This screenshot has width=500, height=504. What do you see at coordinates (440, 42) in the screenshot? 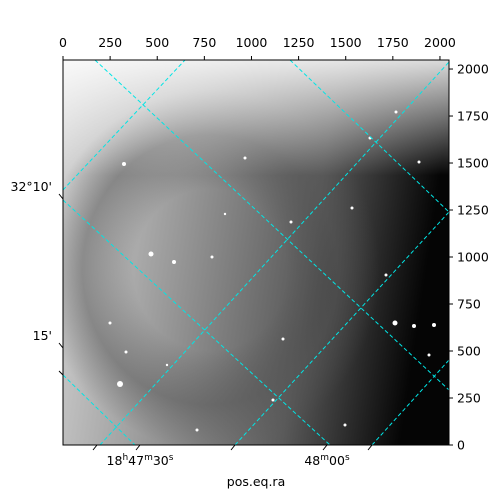
I see `x-tick-label: 2000` at bounding box center [440, 42].